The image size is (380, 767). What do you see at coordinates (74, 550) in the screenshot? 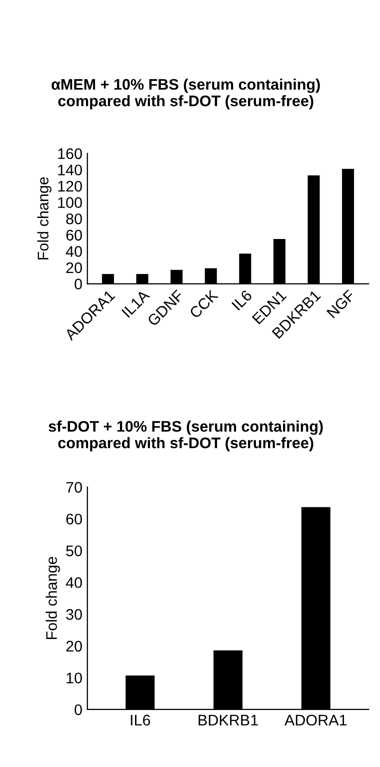
I see `y-tick-label: 50` at bounding box center [74, 550].